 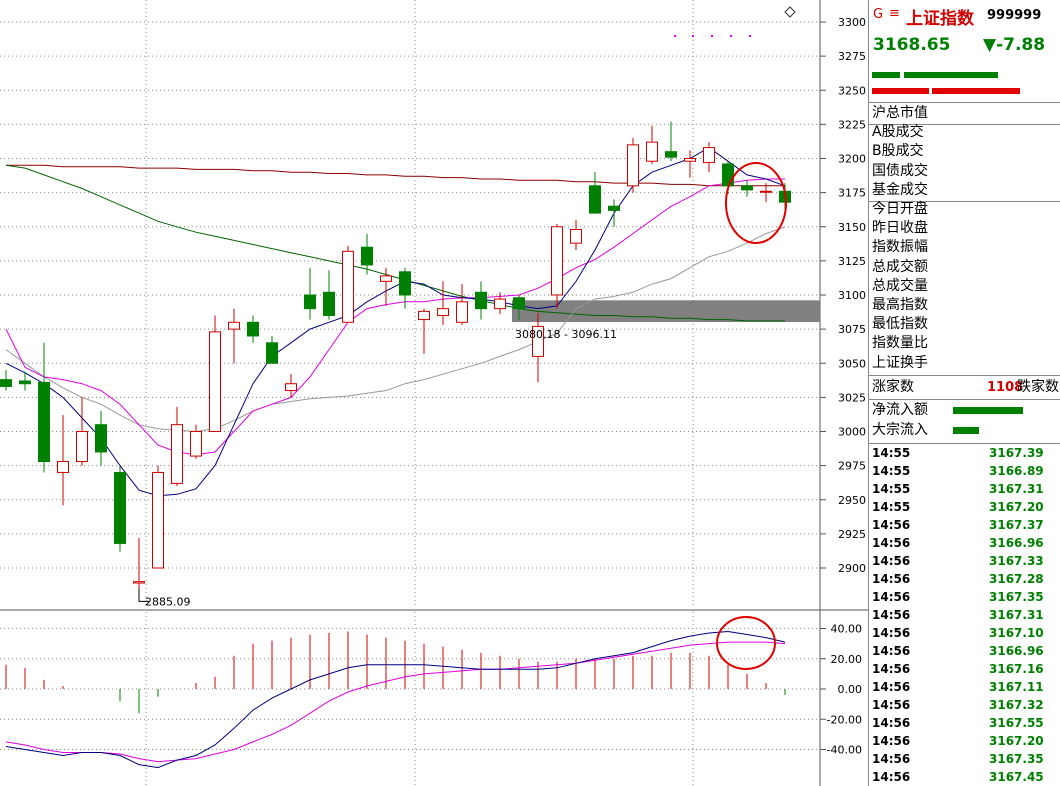 What do you see at coordinates (852, 193) in the screenshot?
I see `price-tick-label: 3175` at bounding box center [852, 193].